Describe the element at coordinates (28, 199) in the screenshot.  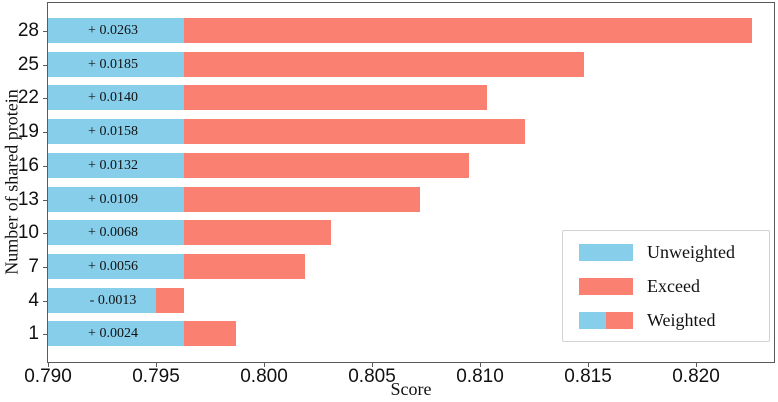
I see `y-tick-label: 13` at that location.